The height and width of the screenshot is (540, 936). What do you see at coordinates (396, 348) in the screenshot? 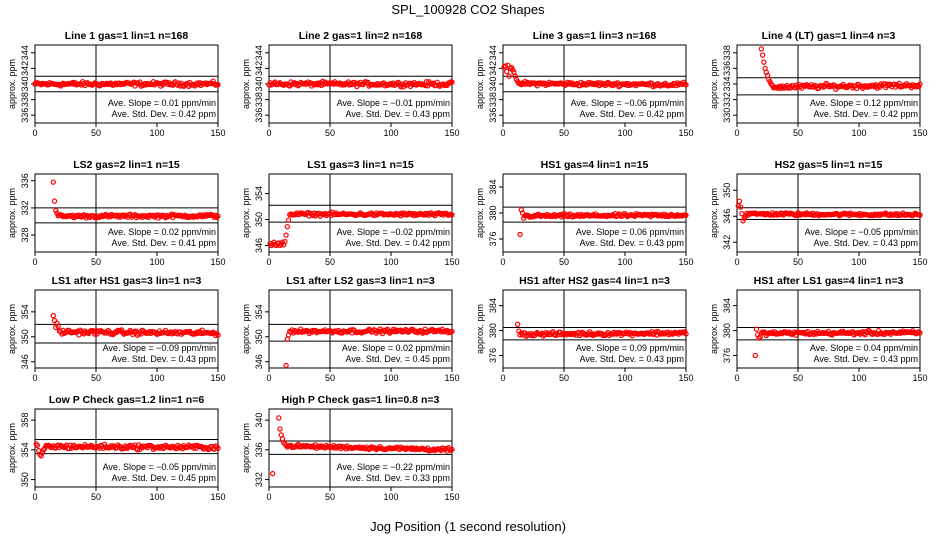
I see `slope-annotation: Ave. Slope = 0.02 ppm/min` at bounding box center [396, 348].